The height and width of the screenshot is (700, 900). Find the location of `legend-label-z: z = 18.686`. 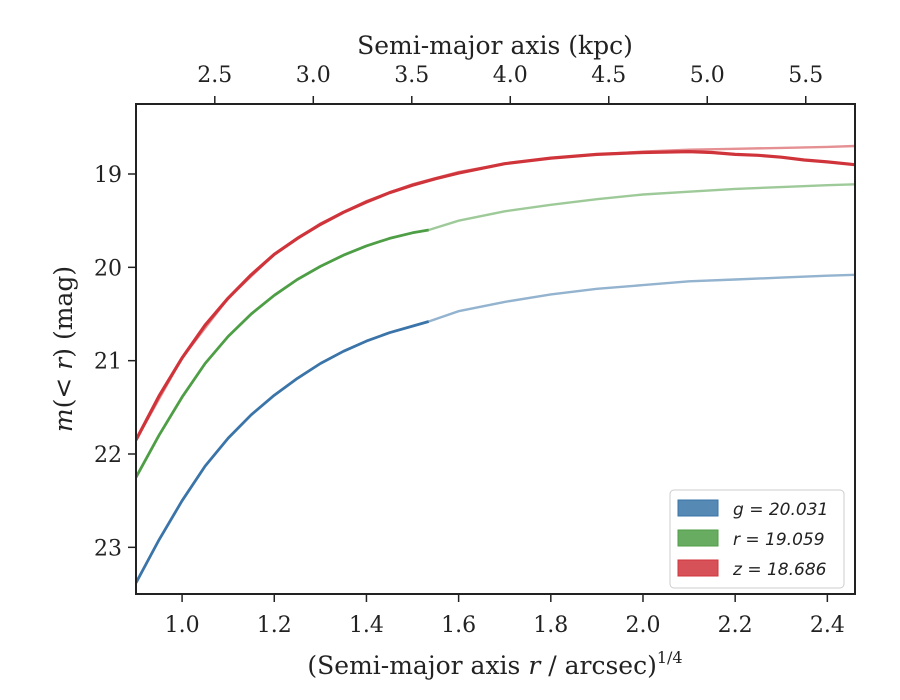

legend-label-z: z = 18.686 is located at coordinates (779, 570).